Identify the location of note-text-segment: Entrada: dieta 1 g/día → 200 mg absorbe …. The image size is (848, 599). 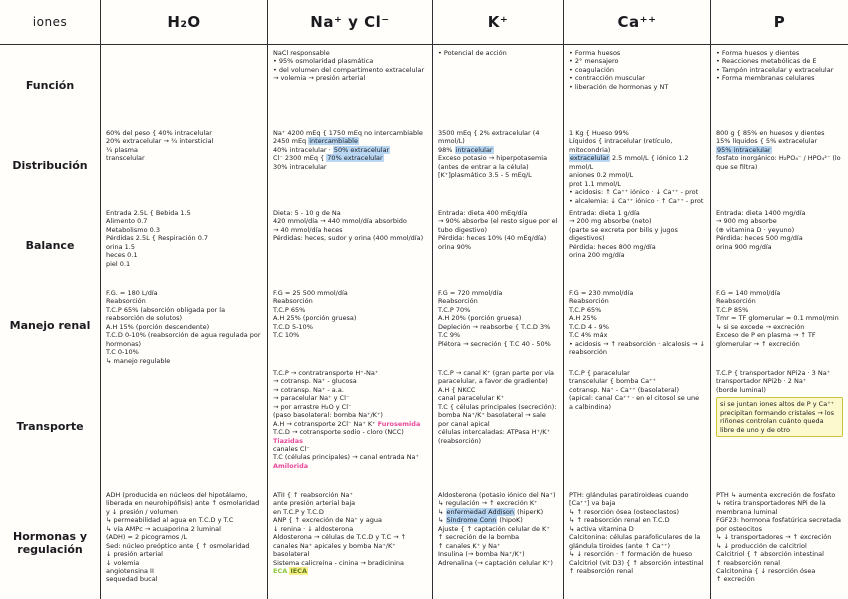
(623, 234).